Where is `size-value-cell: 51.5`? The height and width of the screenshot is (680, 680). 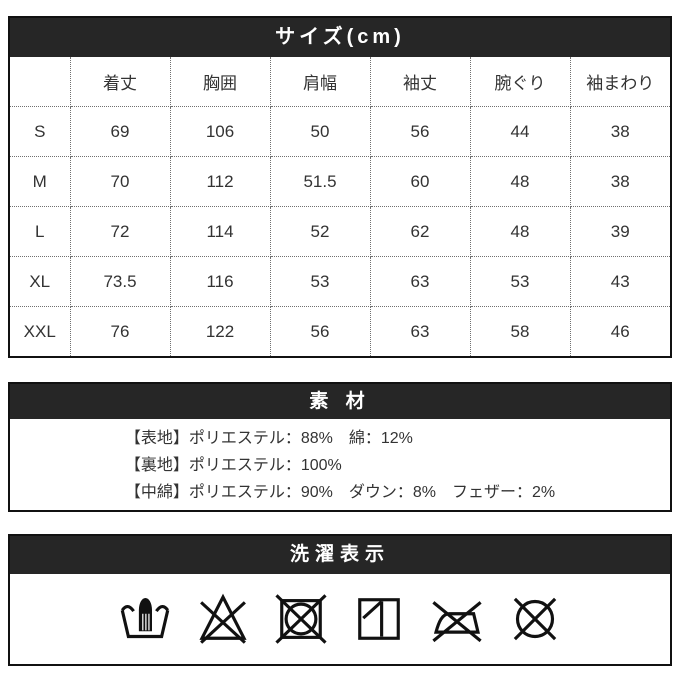
size-value-cell: 51.5 is located at coordinates (320, 181).